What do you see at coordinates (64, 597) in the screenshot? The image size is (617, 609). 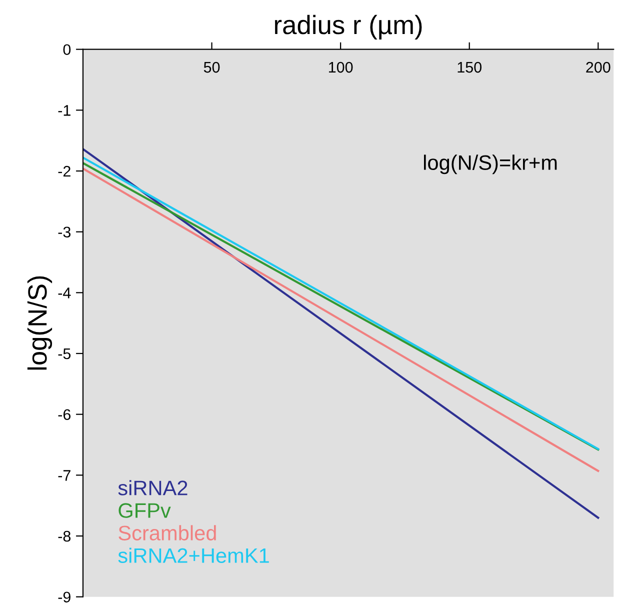 I see `y-tick-label: -9` at bounding box center [64, 597].